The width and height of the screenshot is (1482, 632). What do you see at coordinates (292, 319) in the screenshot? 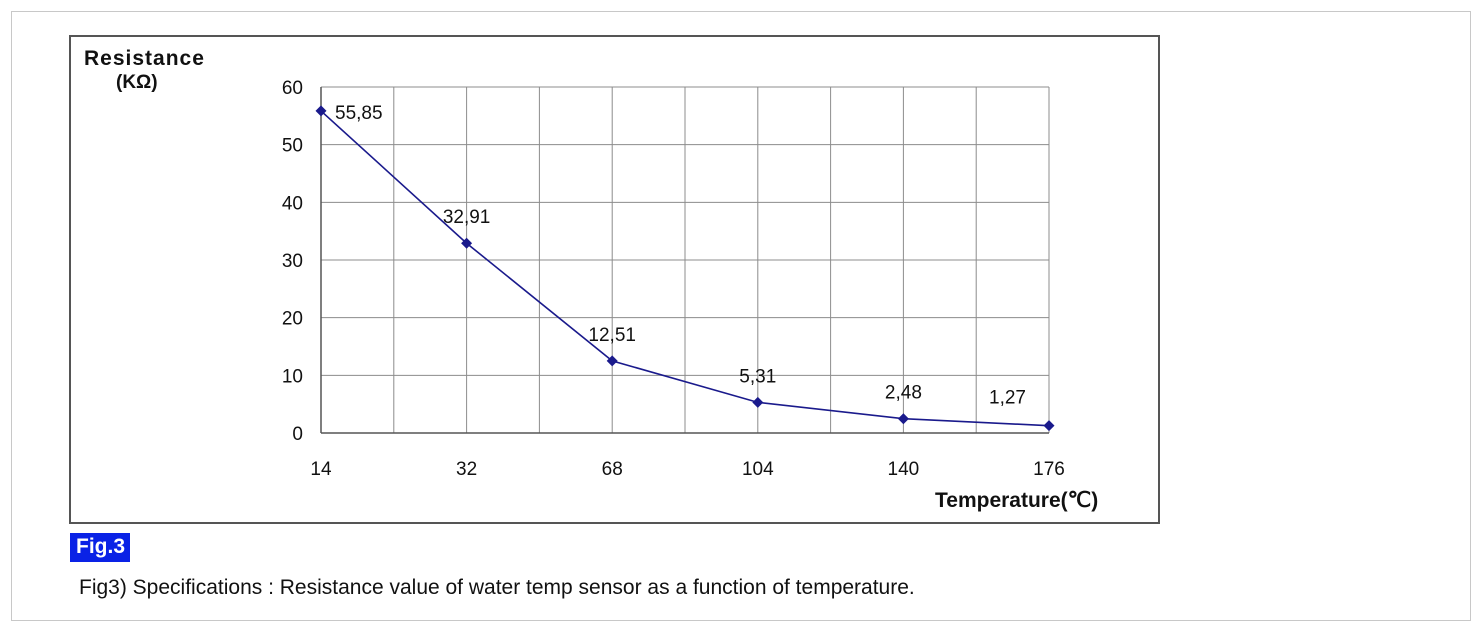
I see `y-tick-label: 20` at bounding box center [292, 319].